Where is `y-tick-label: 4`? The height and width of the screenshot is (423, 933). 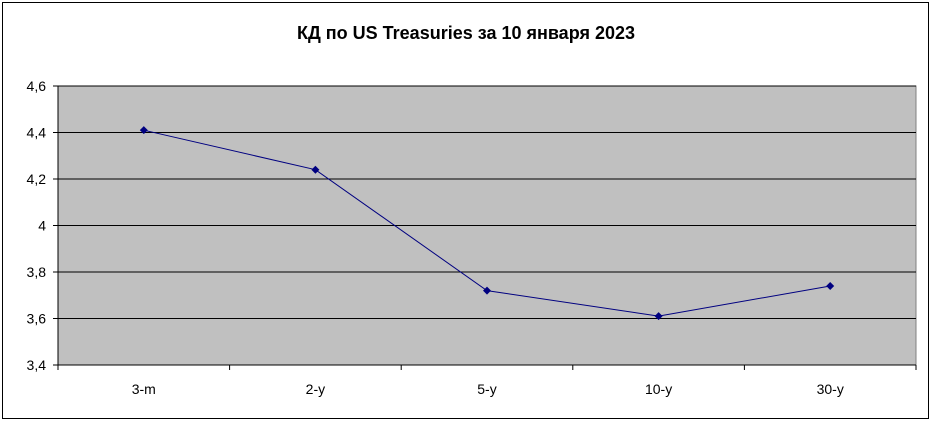 y-tick-label: 4 is located at coordinates (42, 226).